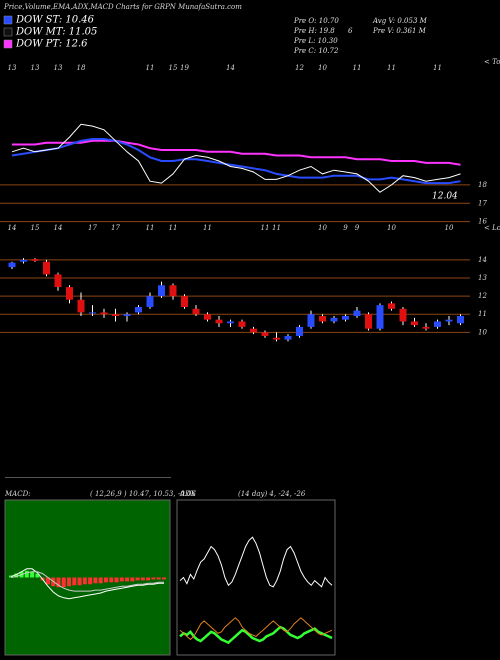 The width and height of the screenshot is (500, 660). I want to click on panel-subtitle: ( 12,26,9 ) 10.47, 10.53, -0.06, so click(143, 494).